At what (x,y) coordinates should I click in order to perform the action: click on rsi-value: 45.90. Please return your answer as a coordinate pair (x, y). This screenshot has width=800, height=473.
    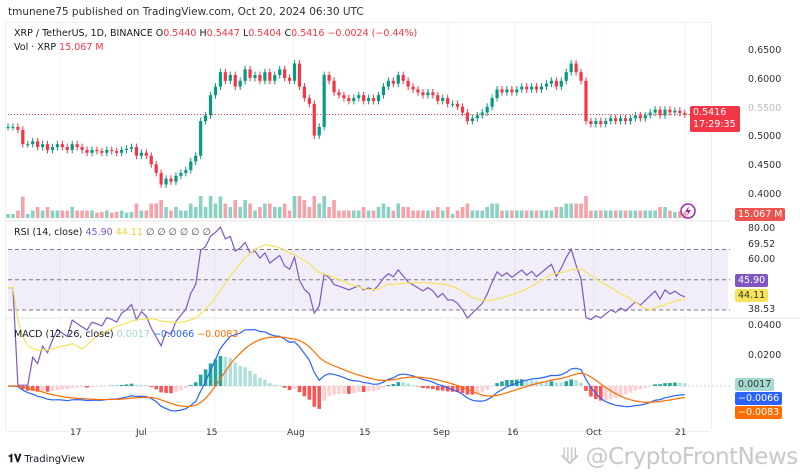
    Looking at the image, I should click on (99, 232).